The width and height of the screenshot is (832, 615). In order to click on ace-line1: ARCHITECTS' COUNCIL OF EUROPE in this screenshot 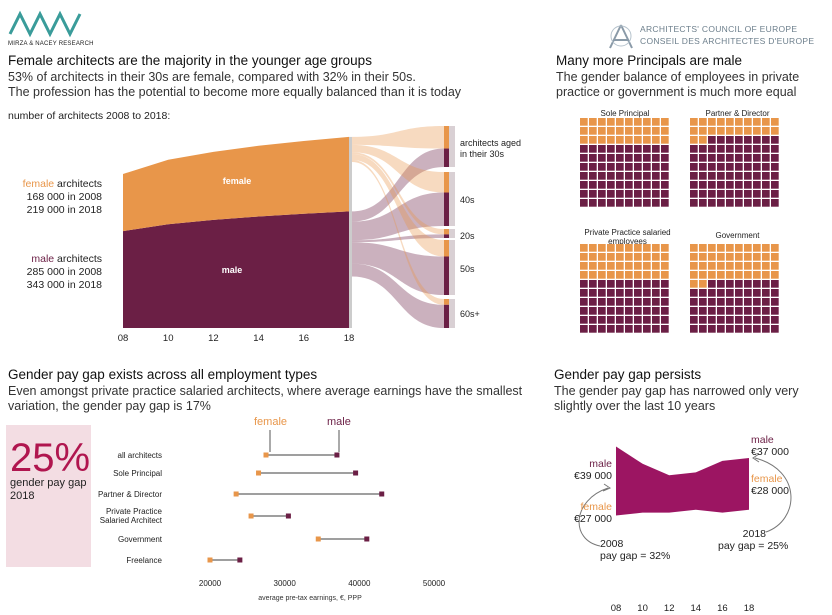, I will do `click(719, 29)`.